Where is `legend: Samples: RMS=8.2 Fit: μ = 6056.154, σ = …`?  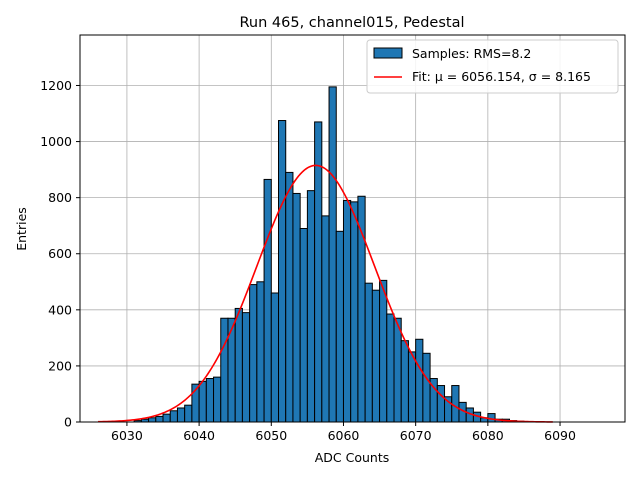 legend: Samples: RMS=8.2 Fit: μ = 6056.154, σ = … is located at coordinates (492, 66).